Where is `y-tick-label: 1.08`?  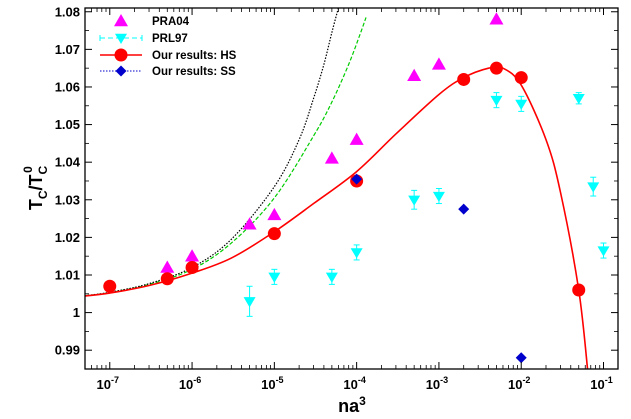 y-tick-label: 1.08 is located at coordinates (67, 11).